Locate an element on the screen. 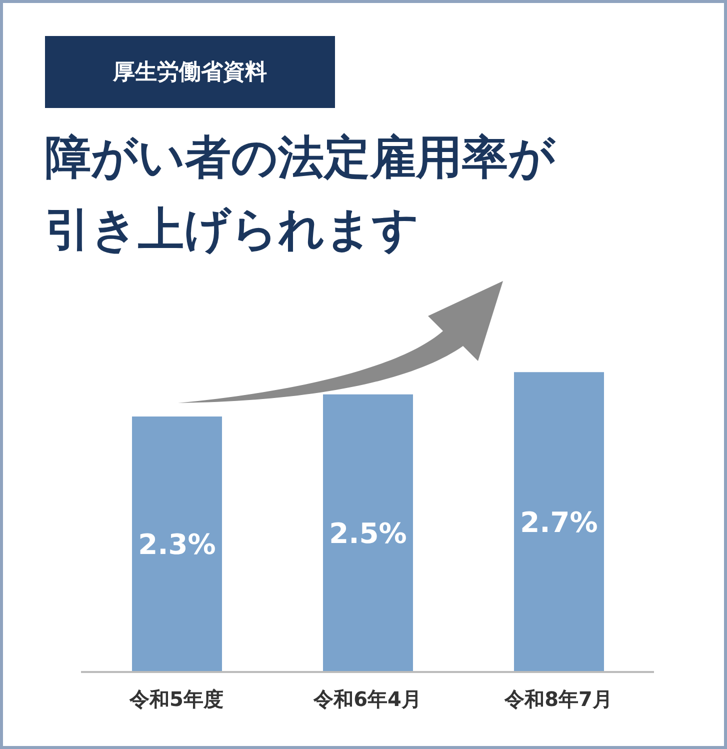 The image size is (727, 749). x-tick-label: 令和8年7月 is located at coordinates (558, 699).